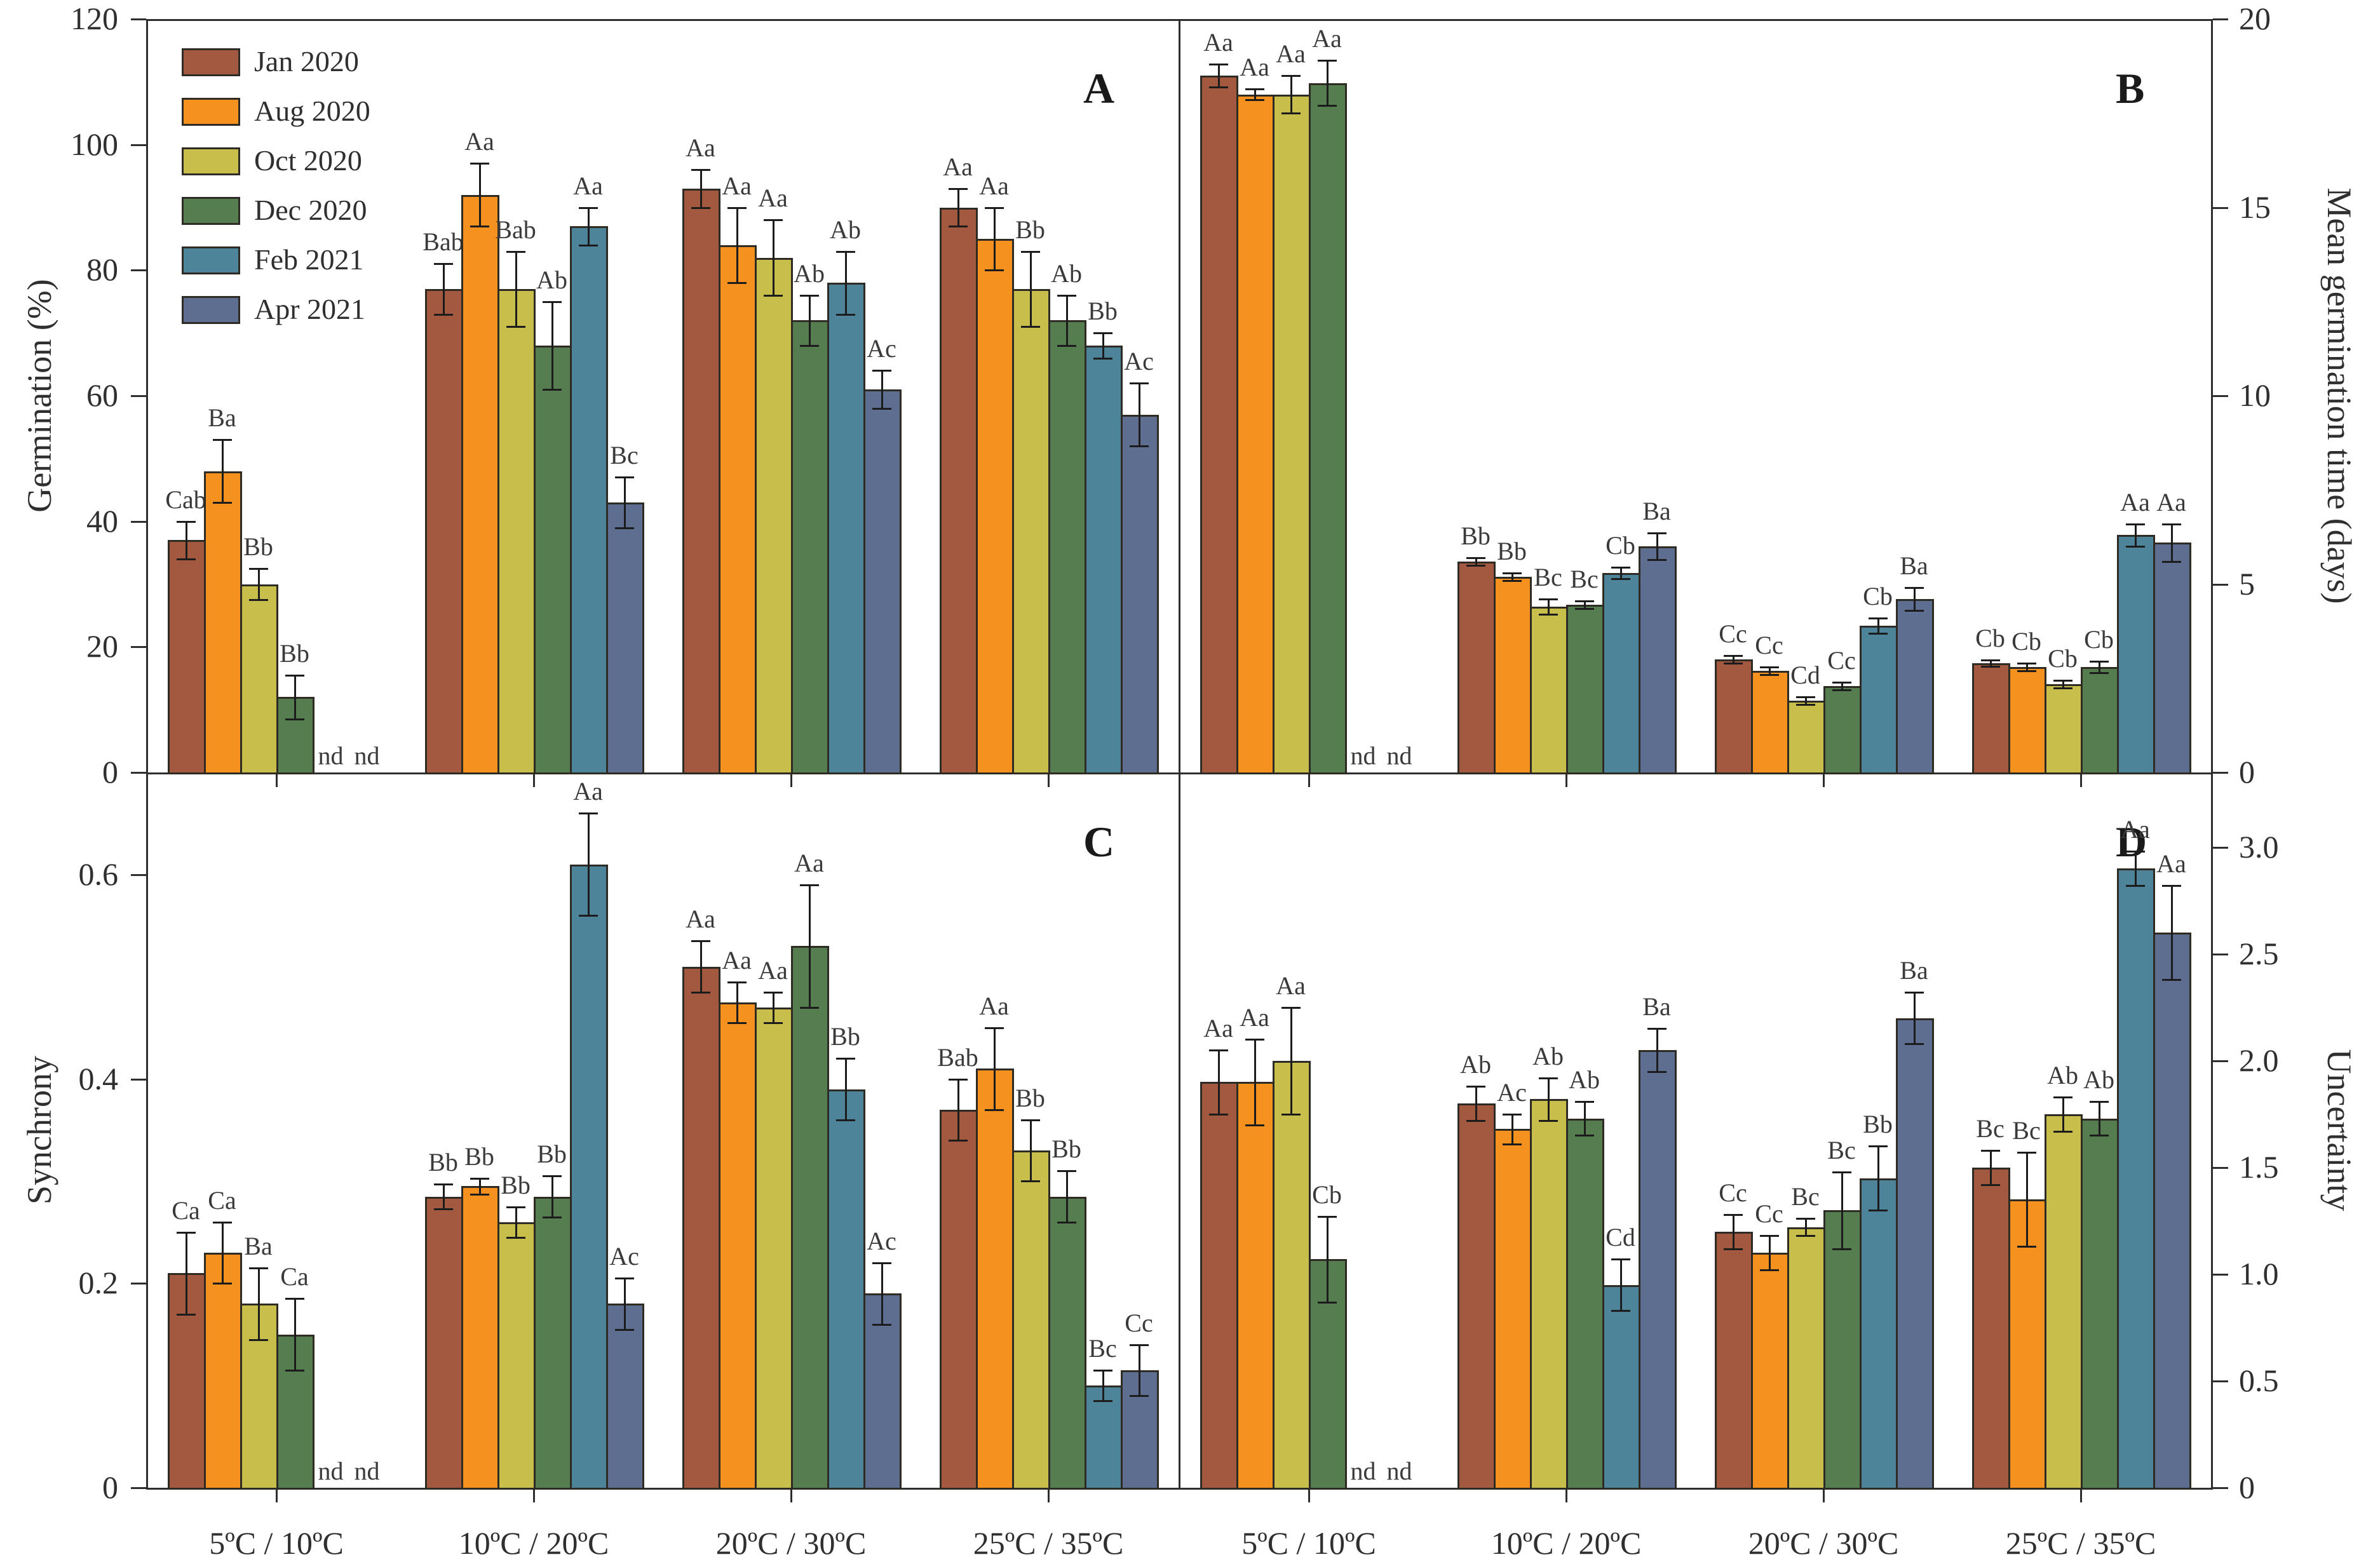  I want to click on bar-D-g2-dec2020, so click(1585, 1304).